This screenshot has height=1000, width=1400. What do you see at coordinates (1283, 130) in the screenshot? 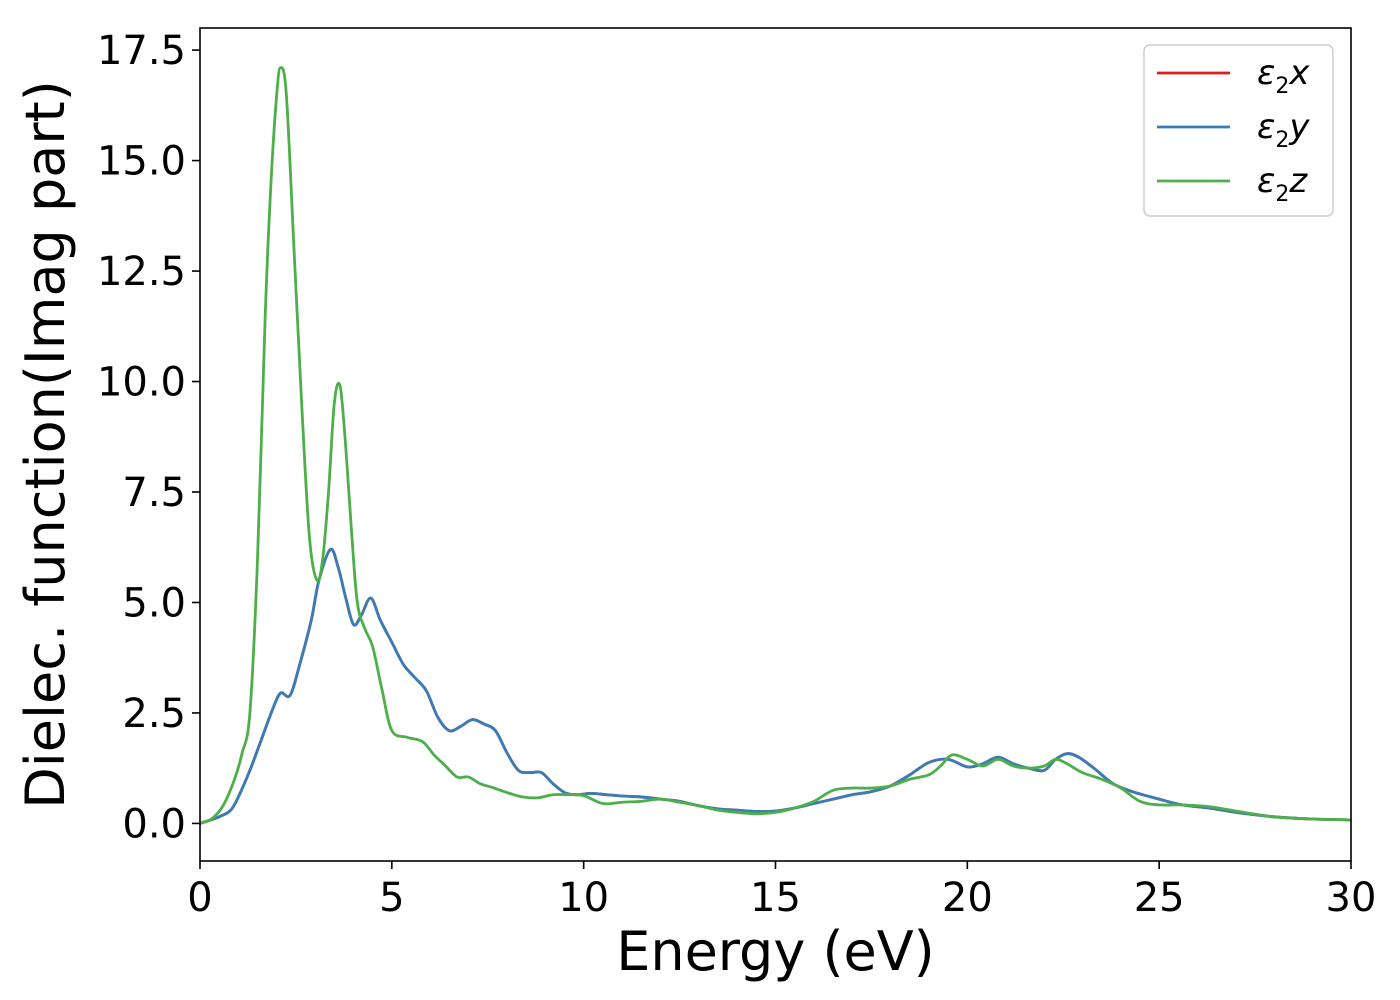
I see `legend-label-y: ε2y` at bounding box center [1283, 130].